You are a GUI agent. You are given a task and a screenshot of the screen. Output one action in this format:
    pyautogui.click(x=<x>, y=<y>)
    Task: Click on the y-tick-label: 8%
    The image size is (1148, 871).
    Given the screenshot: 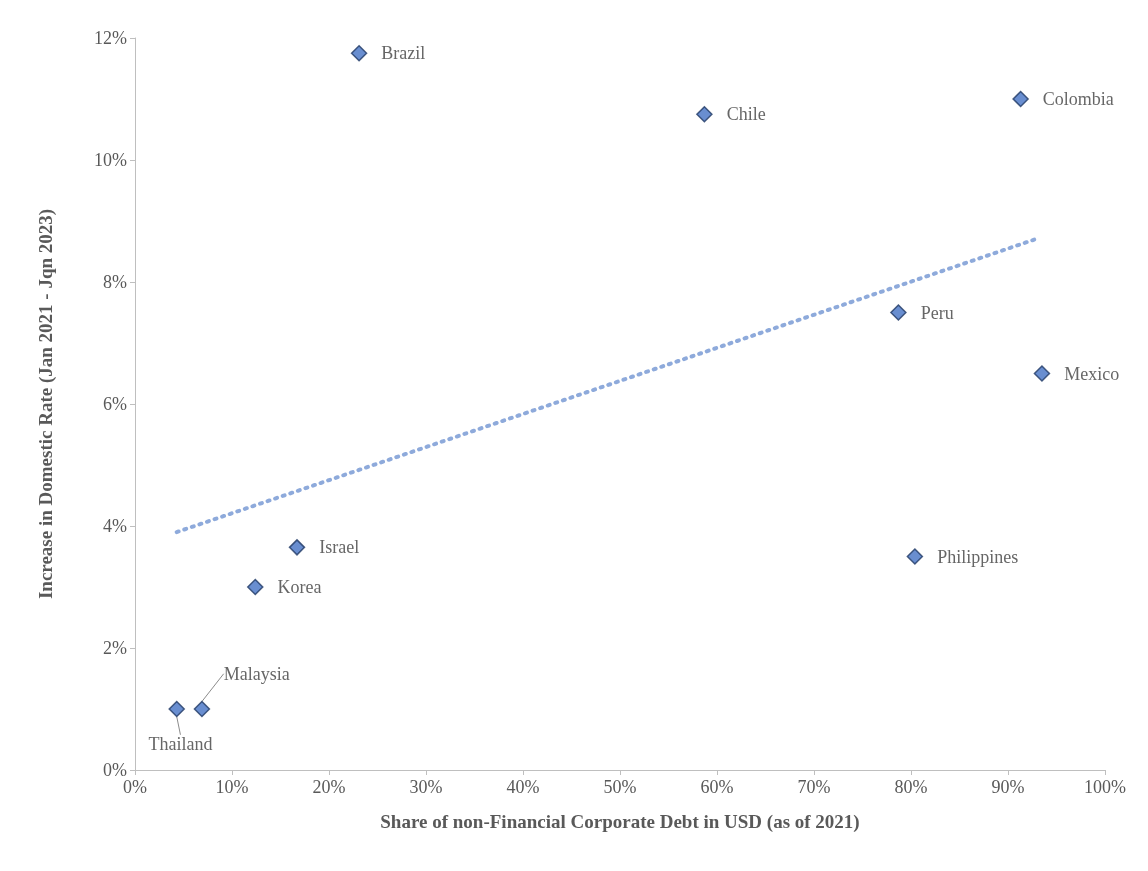 What is the action you would take?
    pyautogui.click(x=115, y=282)
    